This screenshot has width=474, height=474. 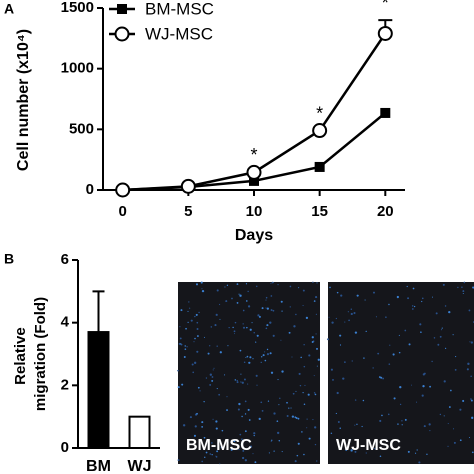 I want to click on y-axis-label-line: migration (Fold), so click(x=40, y=354).